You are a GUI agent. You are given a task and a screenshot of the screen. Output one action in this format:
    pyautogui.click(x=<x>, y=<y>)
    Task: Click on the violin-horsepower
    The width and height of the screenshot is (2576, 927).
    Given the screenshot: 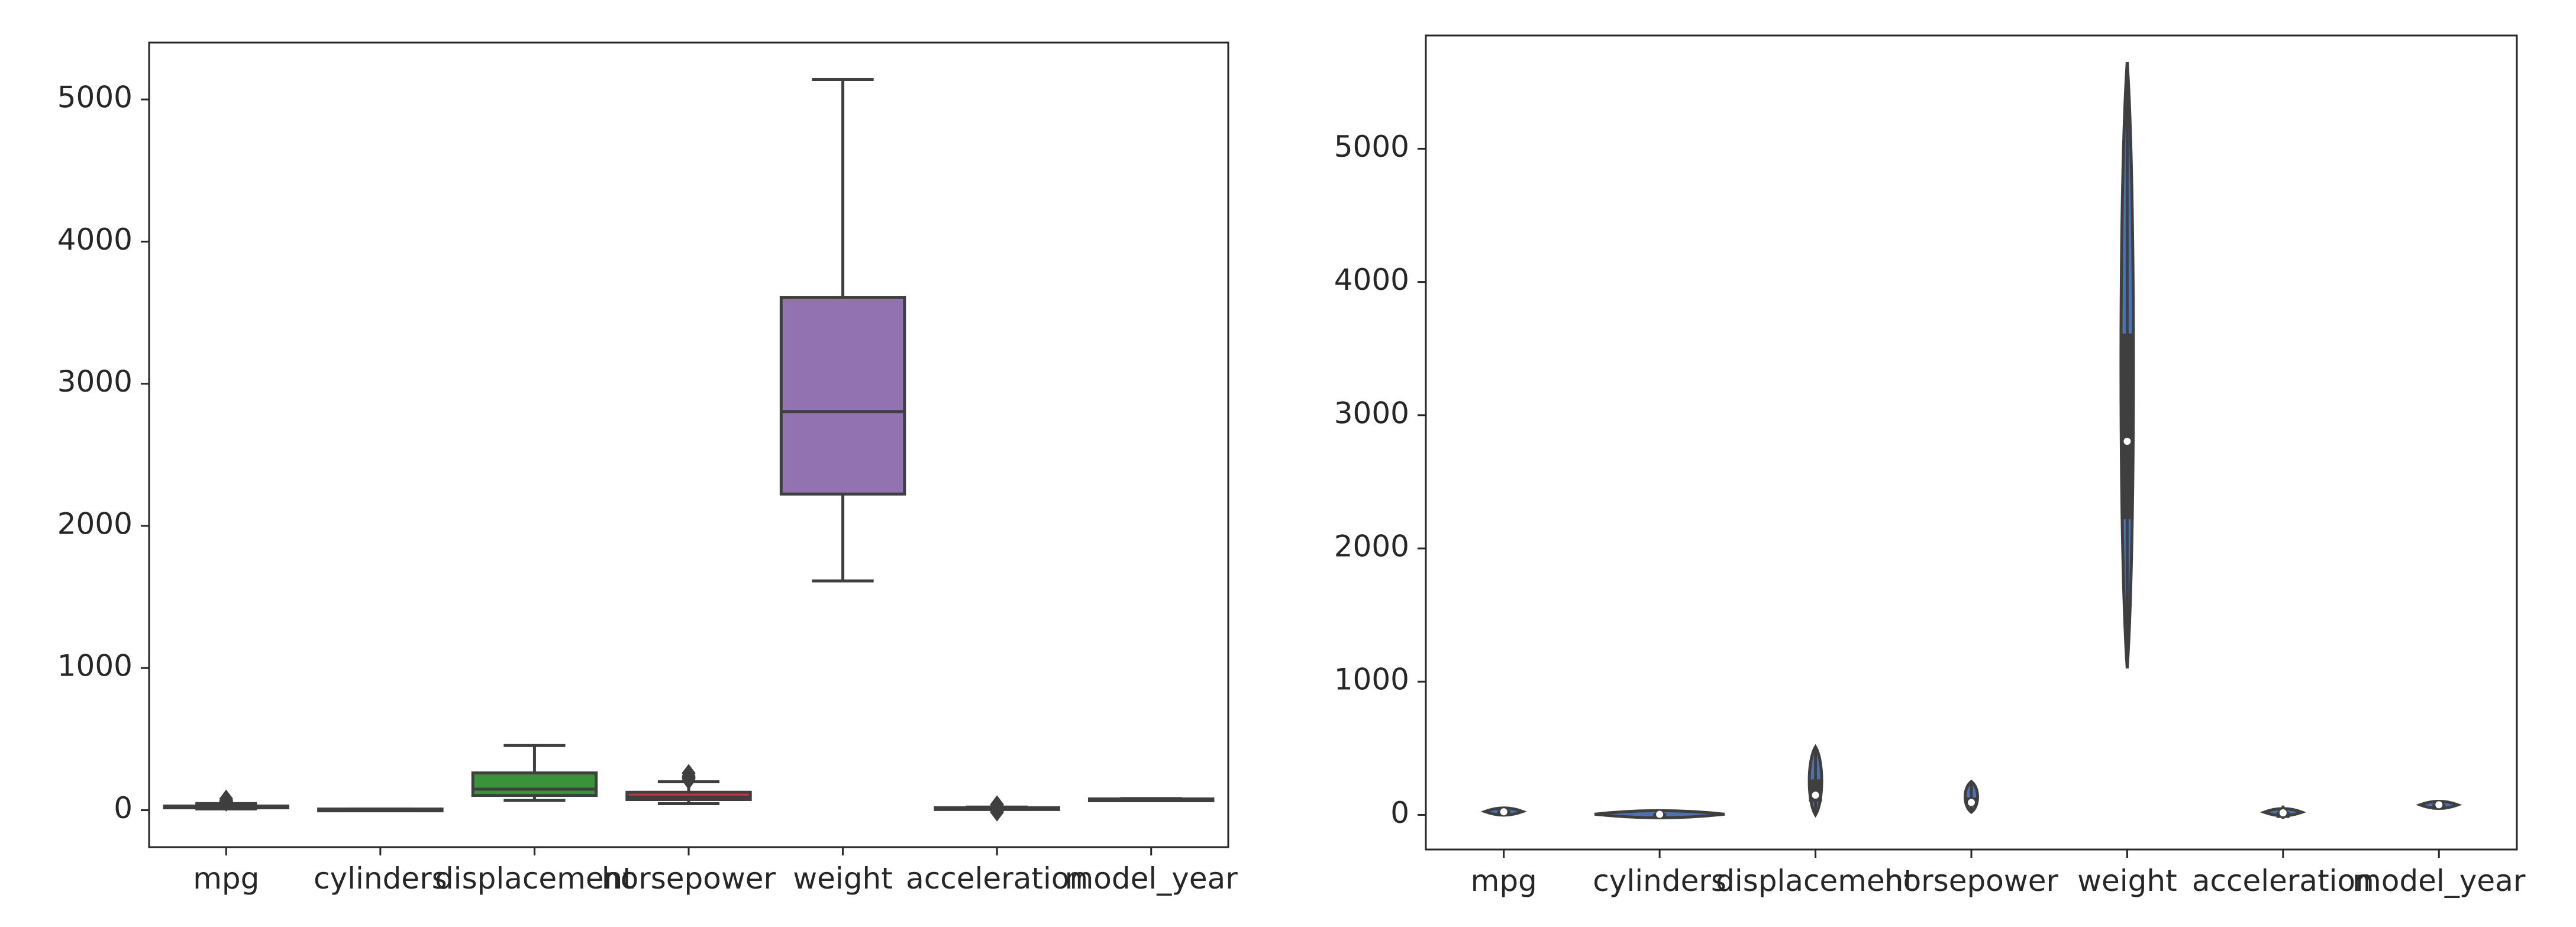 What is the action you would take?
    pyautogui.click(x=1971, y=797)
    